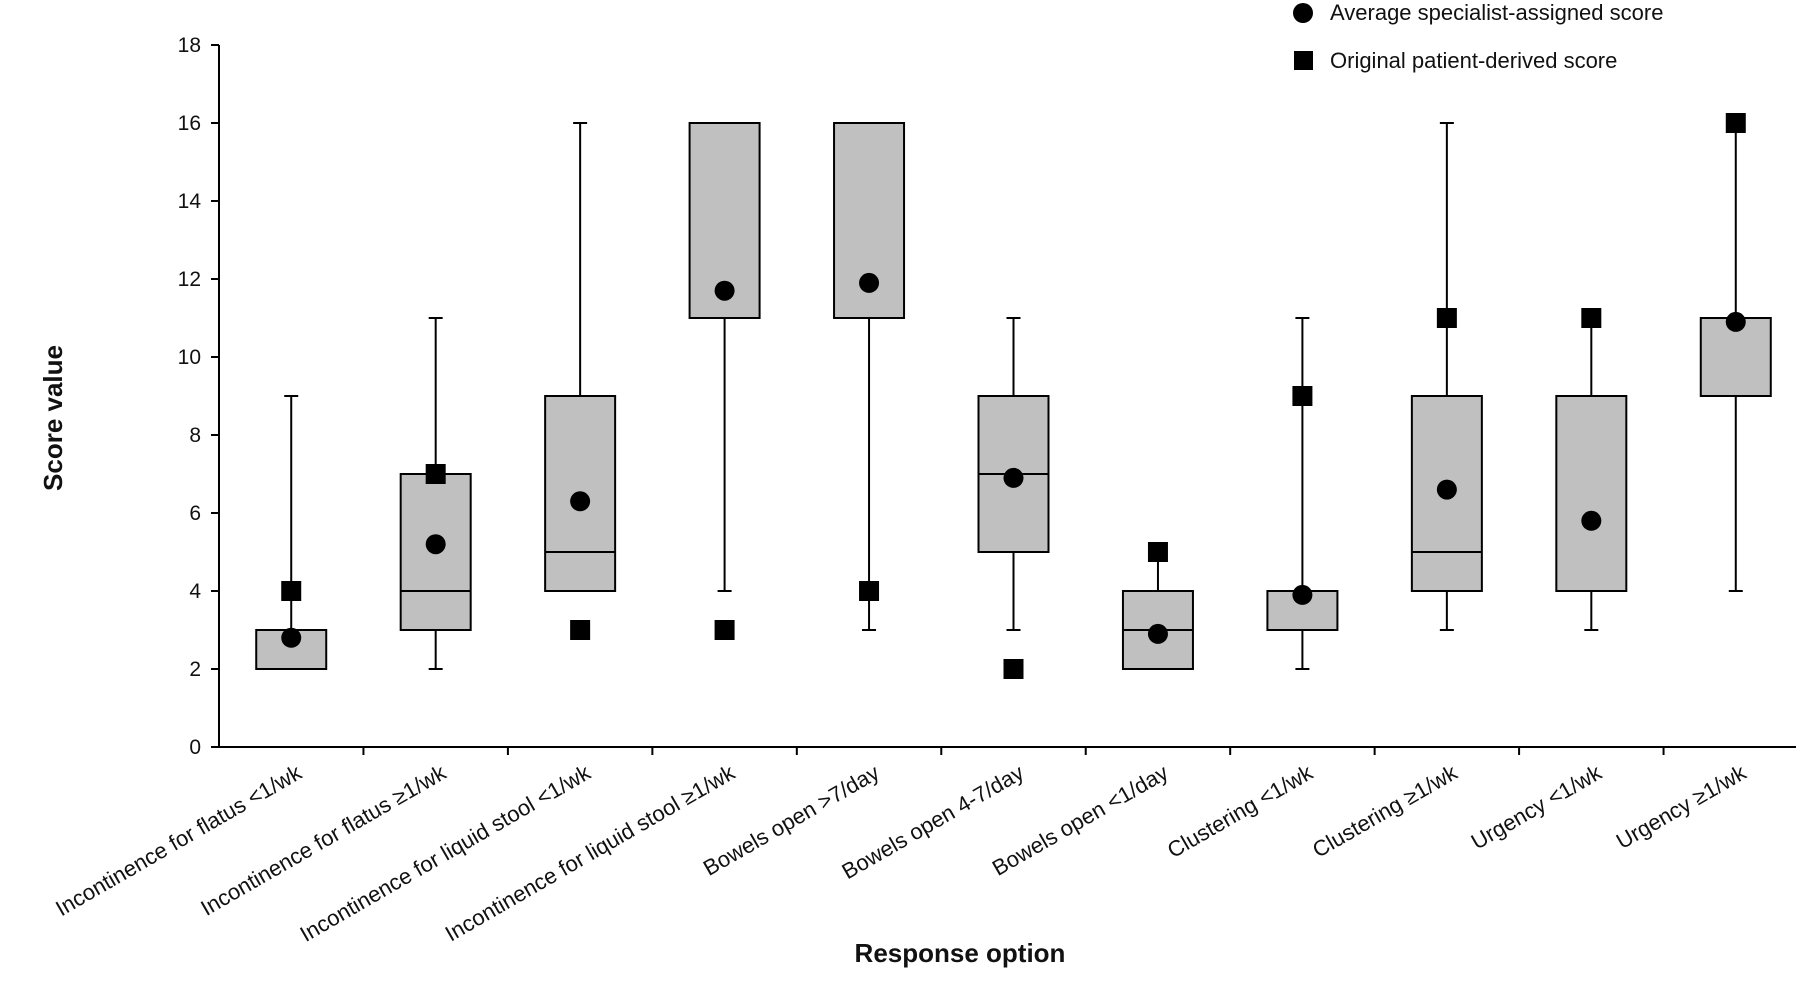 The image size is (1800, 983). What do you see at coordinates (190, 201) in the screenshot?
I see `y-tick-label: 14` at bounding box center [190, 201].